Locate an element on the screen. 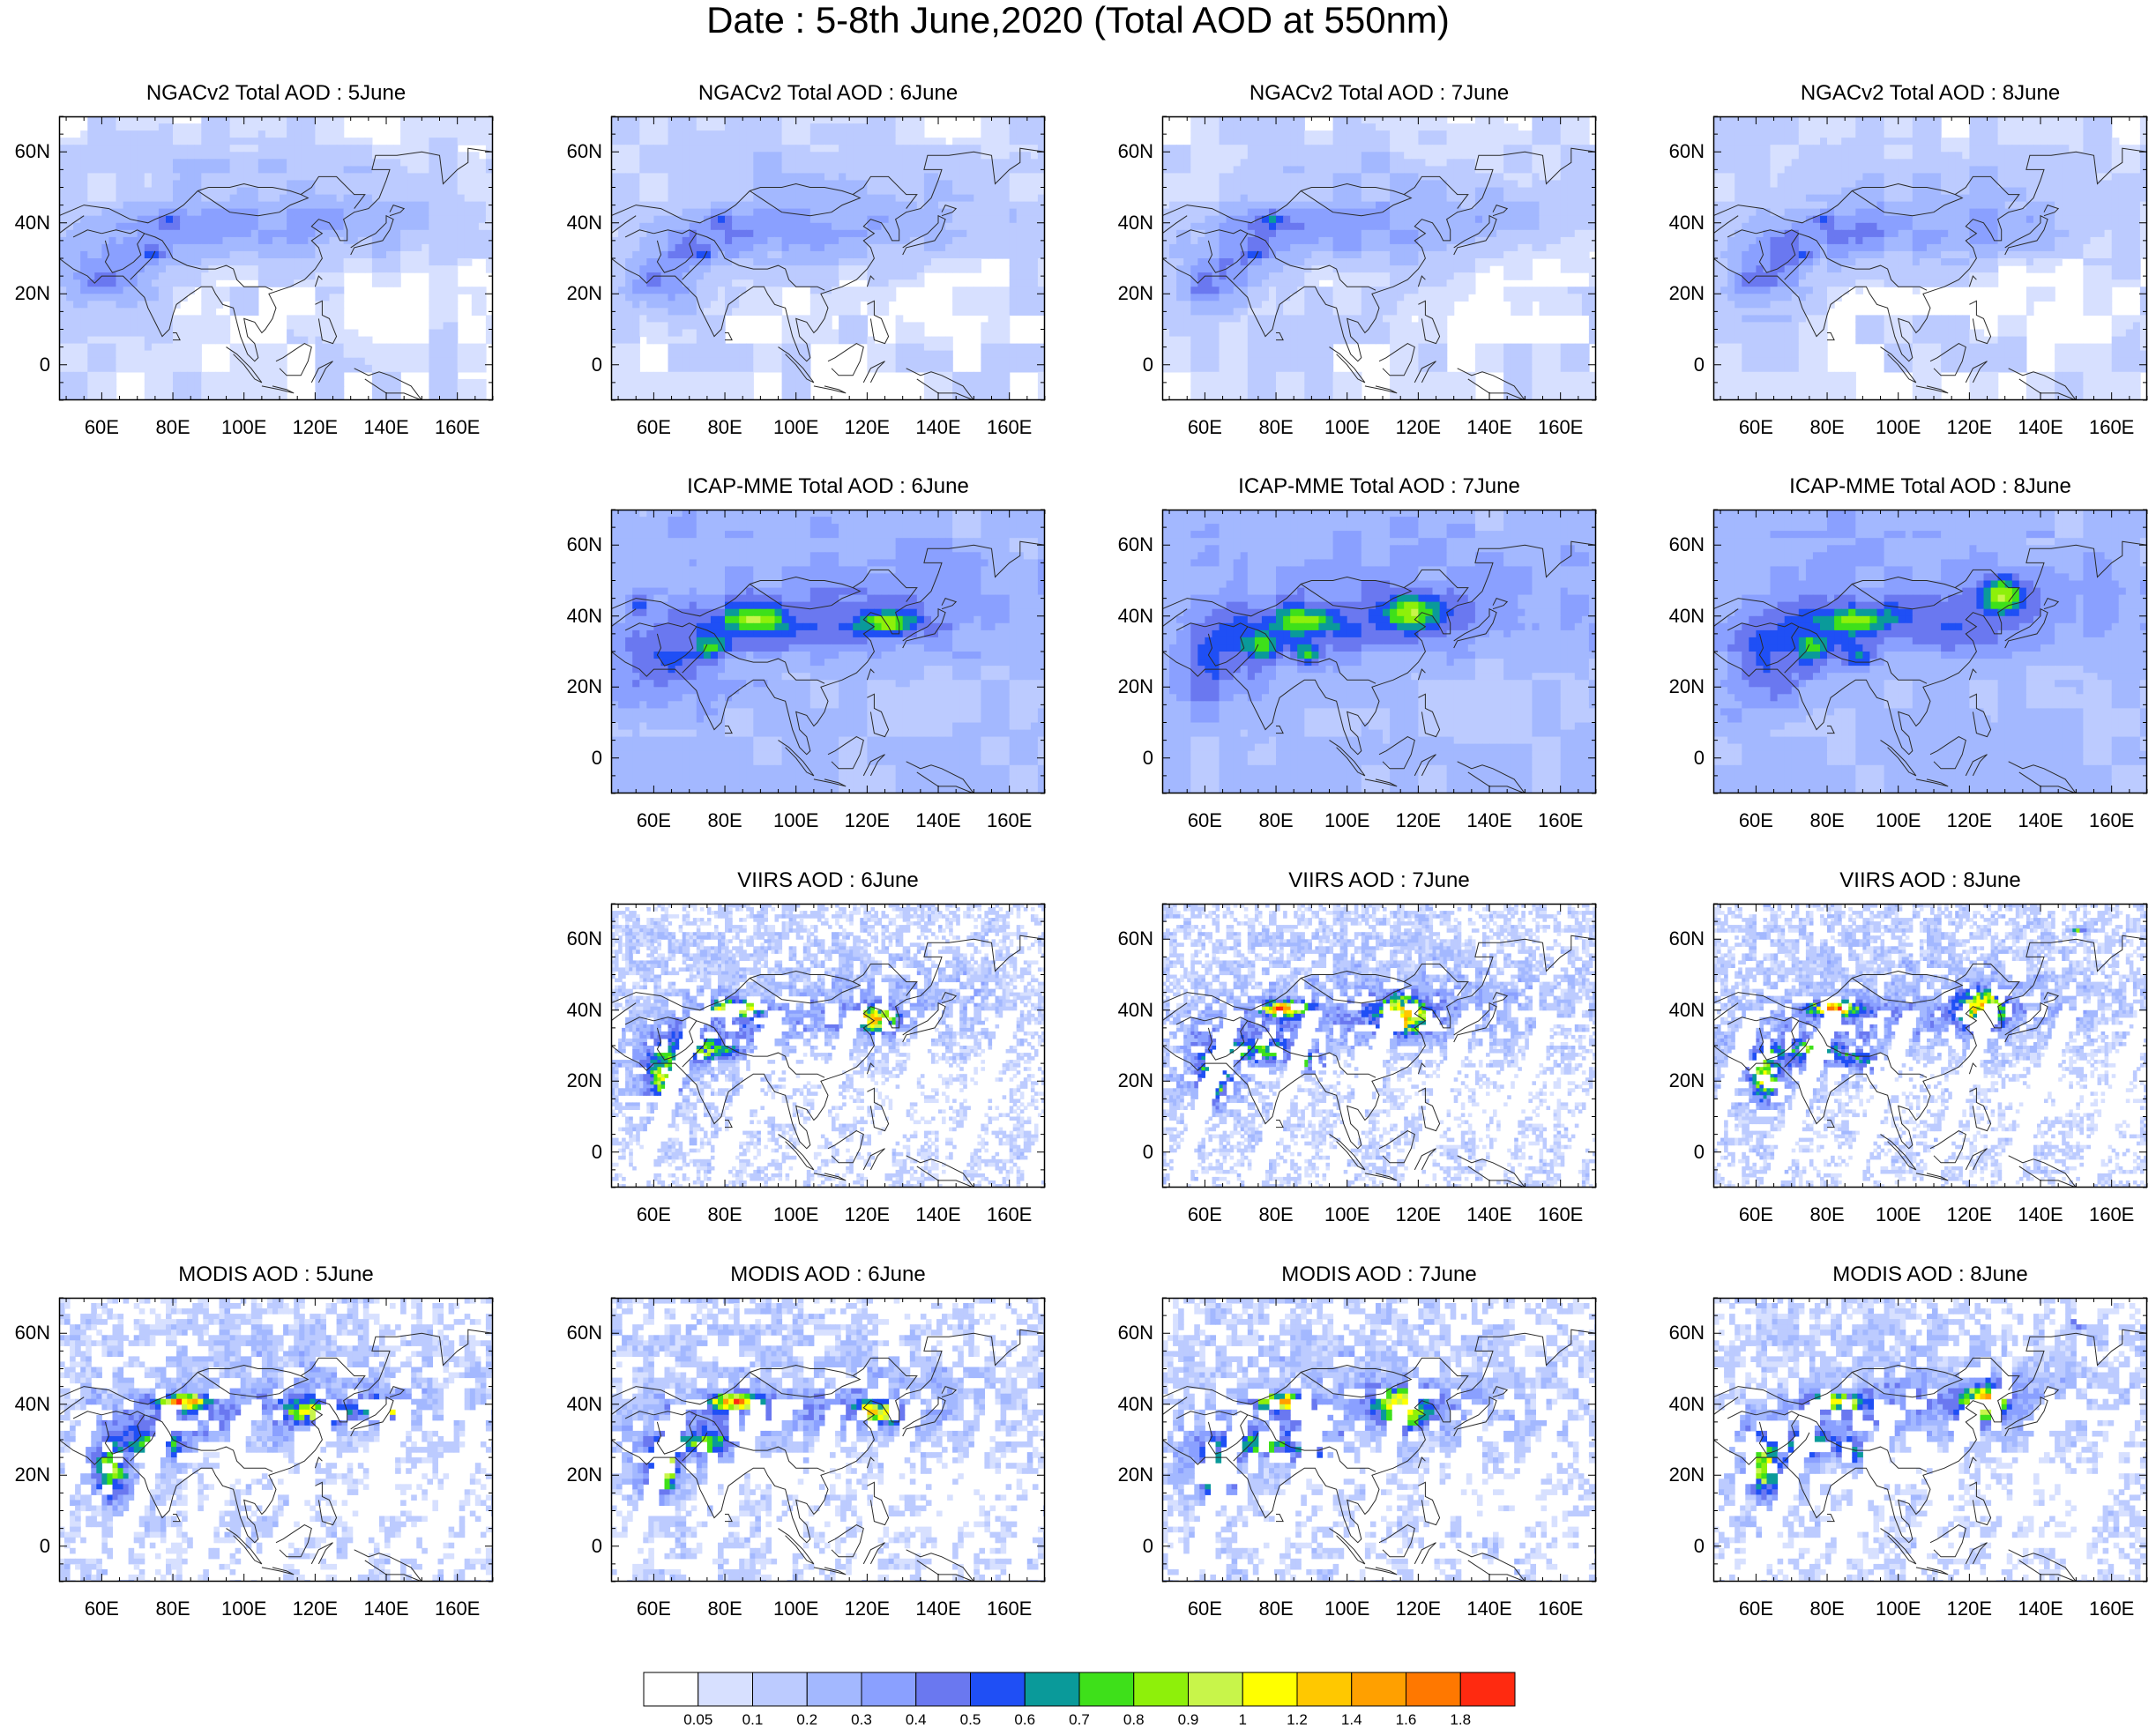  colorbar-label: 0.05 is located at coordinates (698, 1719).